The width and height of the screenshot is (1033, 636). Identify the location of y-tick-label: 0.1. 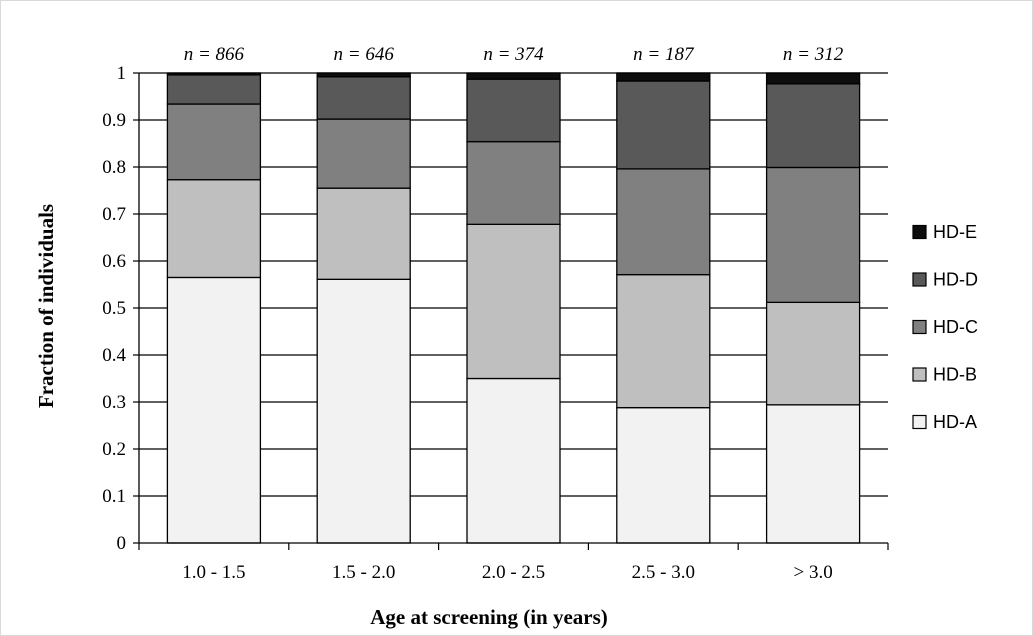
(114, 496).